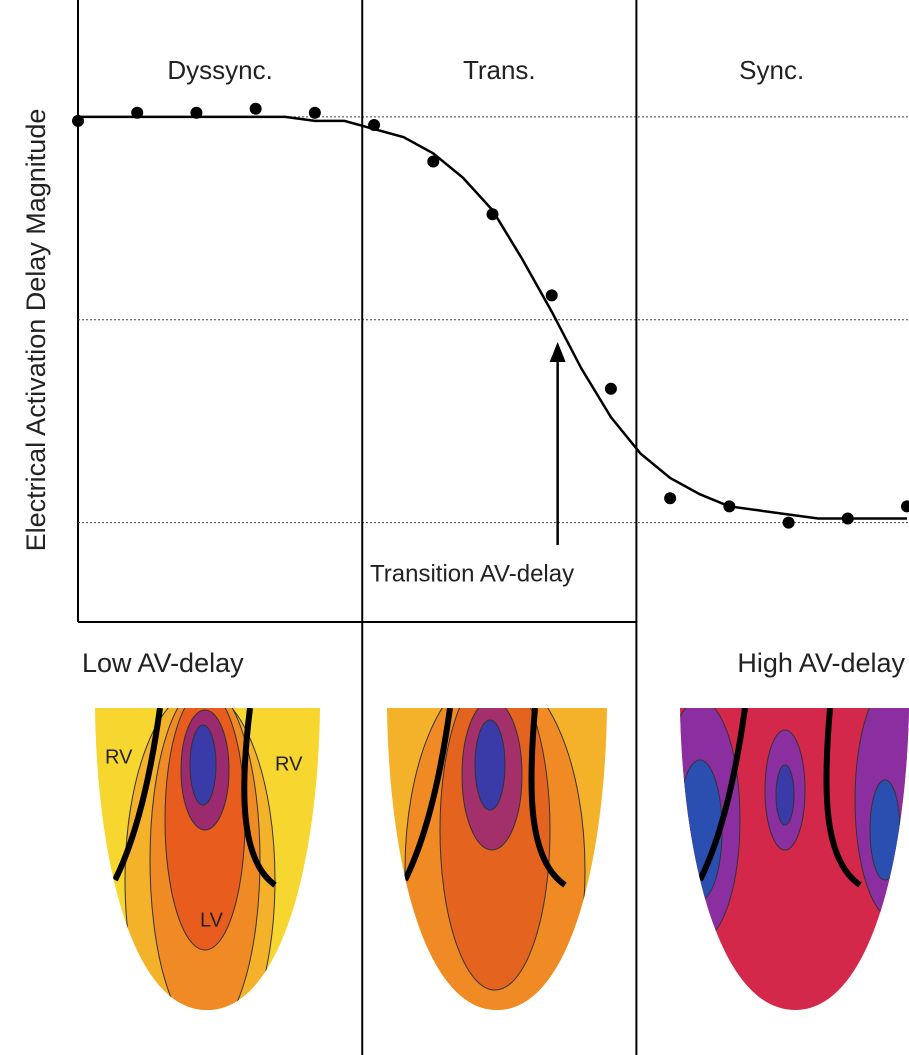  What do you see at coordinates (163, 663) in the screenshot?
I see `map-caption: Low AV-delay` at bounding box center [163, 663].